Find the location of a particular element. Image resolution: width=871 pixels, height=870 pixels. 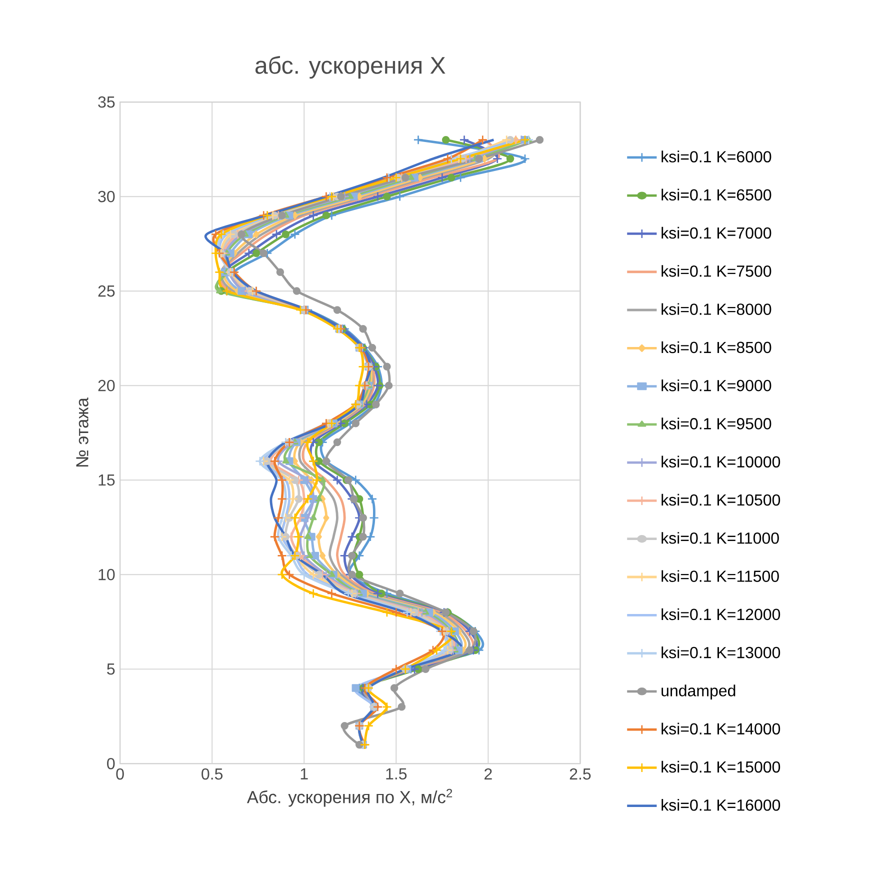

y-tick-label: 25 is located at coordinates (106, 291).